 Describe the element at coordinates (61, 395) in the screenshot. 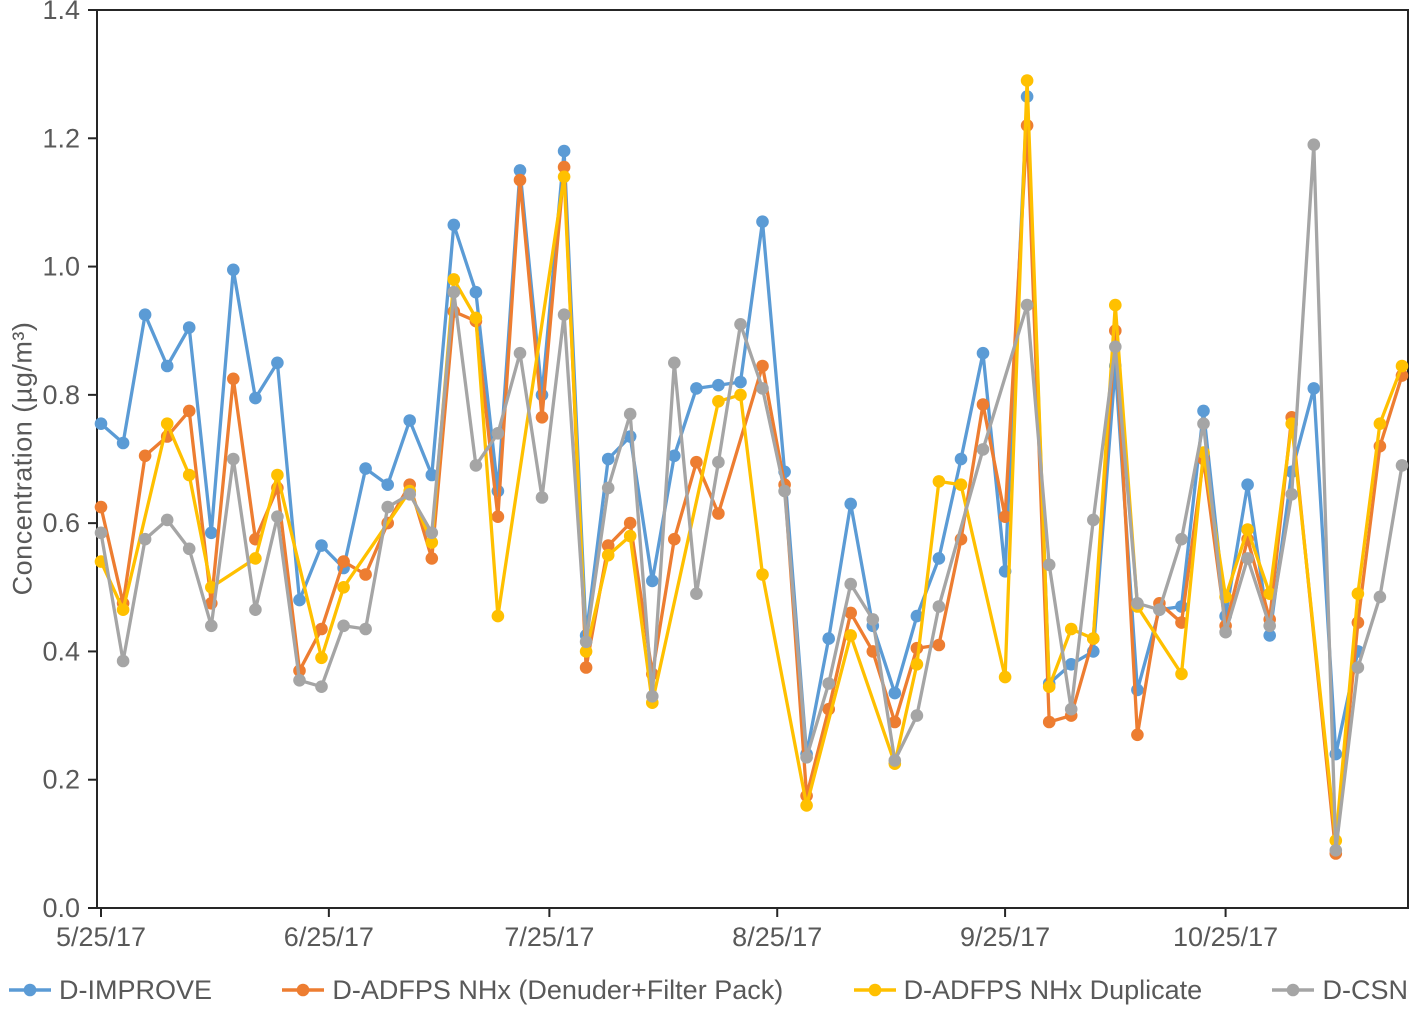

I see `y-tick-label: 0.8` at that location.